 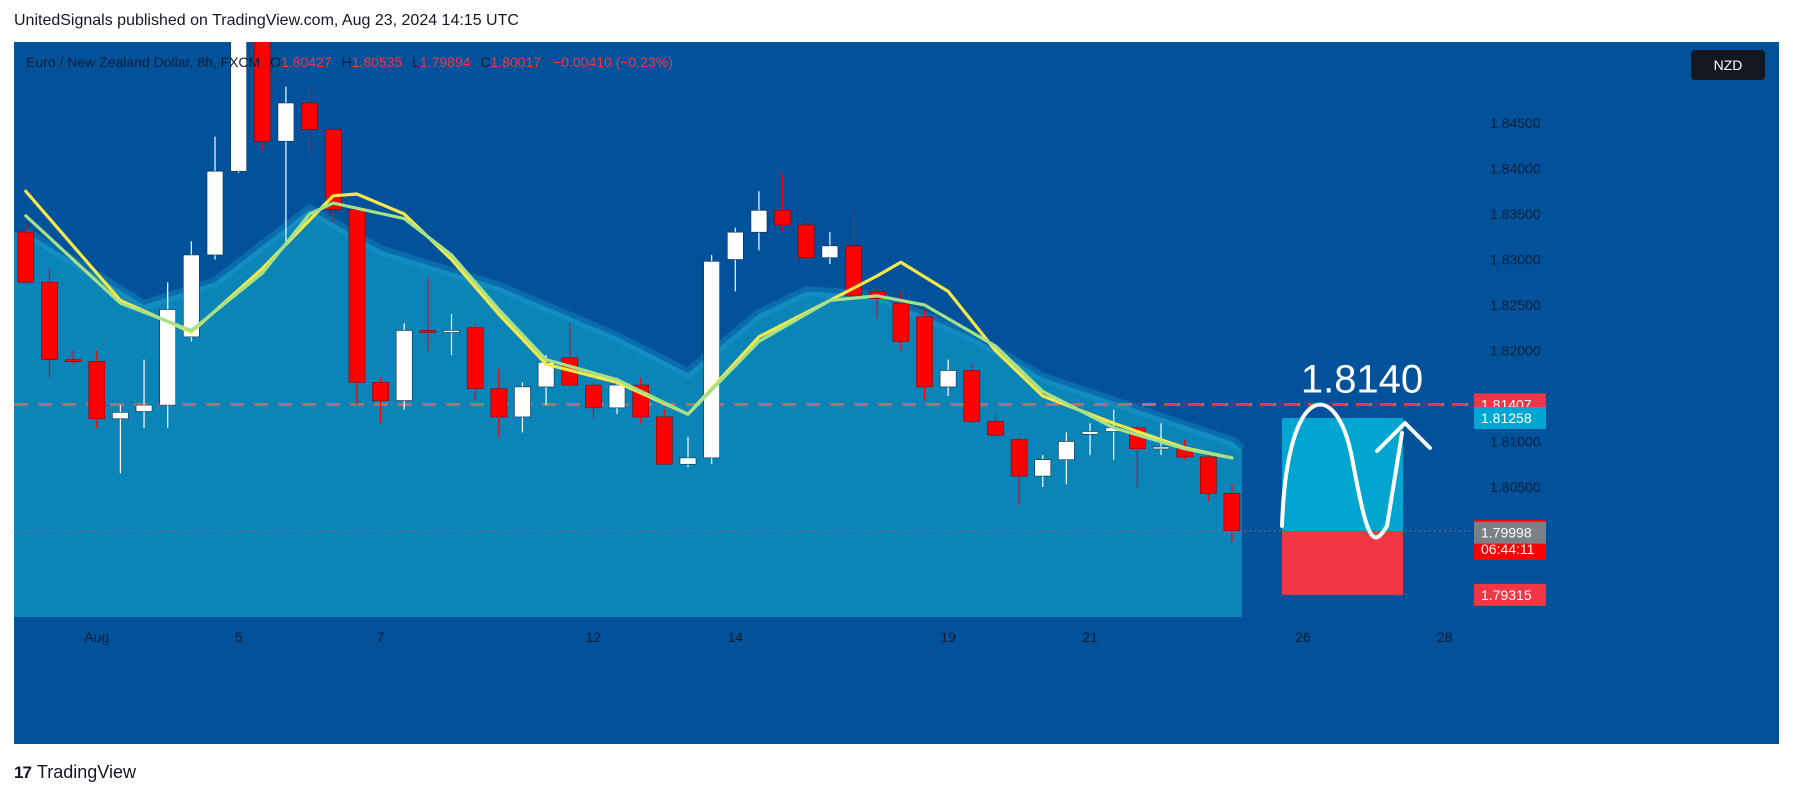 I want to click on x-tick-label: 5, so click(x=239, y=637).